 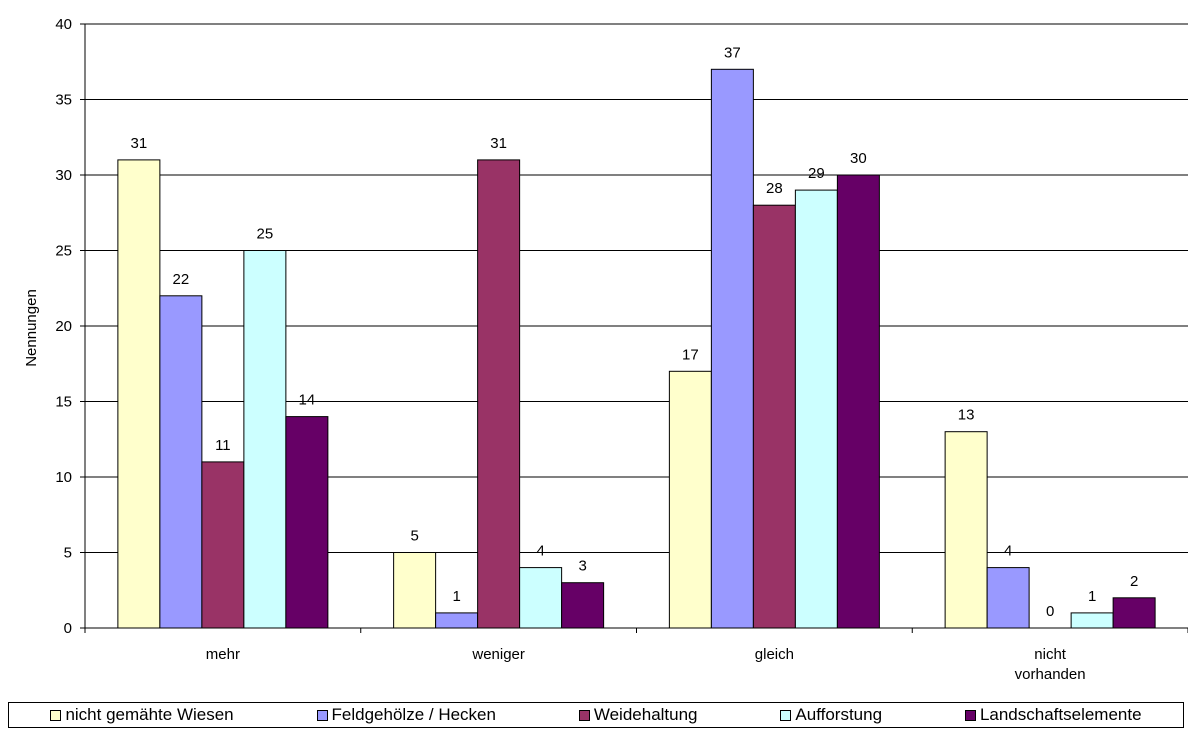 What do you see at coordinates (149, 714) in the screenshot?
I see `legend-label: nicht gemähte Wiesen` at bounding box center [149, 714].